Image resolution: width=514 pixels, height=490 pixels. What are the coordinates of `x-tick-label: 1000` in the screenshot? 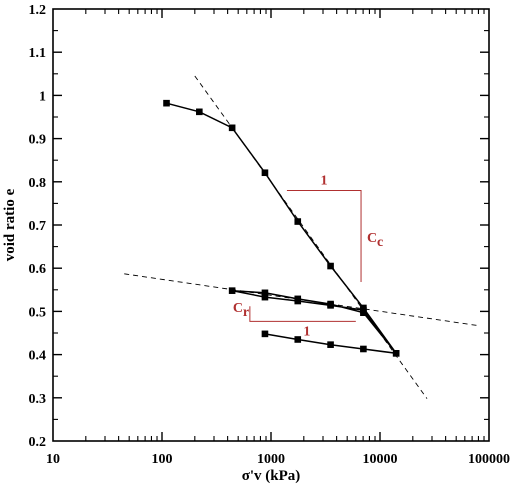 It's located at (271, 459).